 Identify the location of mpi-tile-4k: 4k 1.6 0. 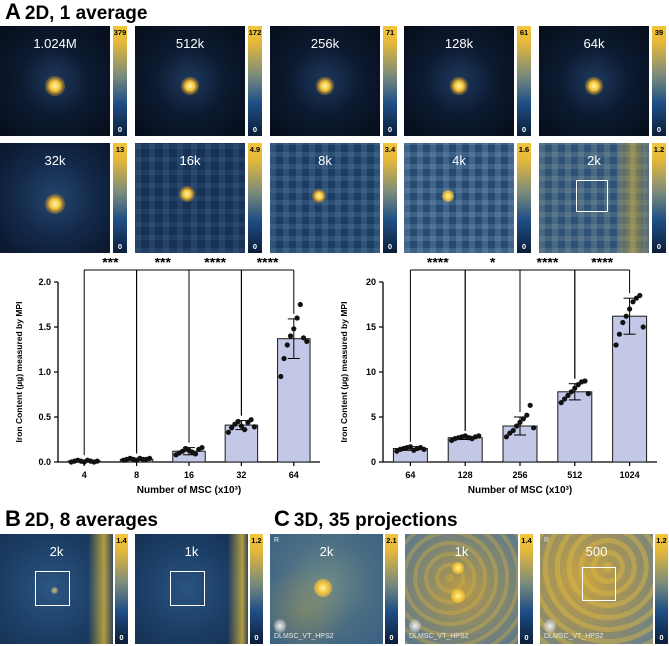
(467, 198).